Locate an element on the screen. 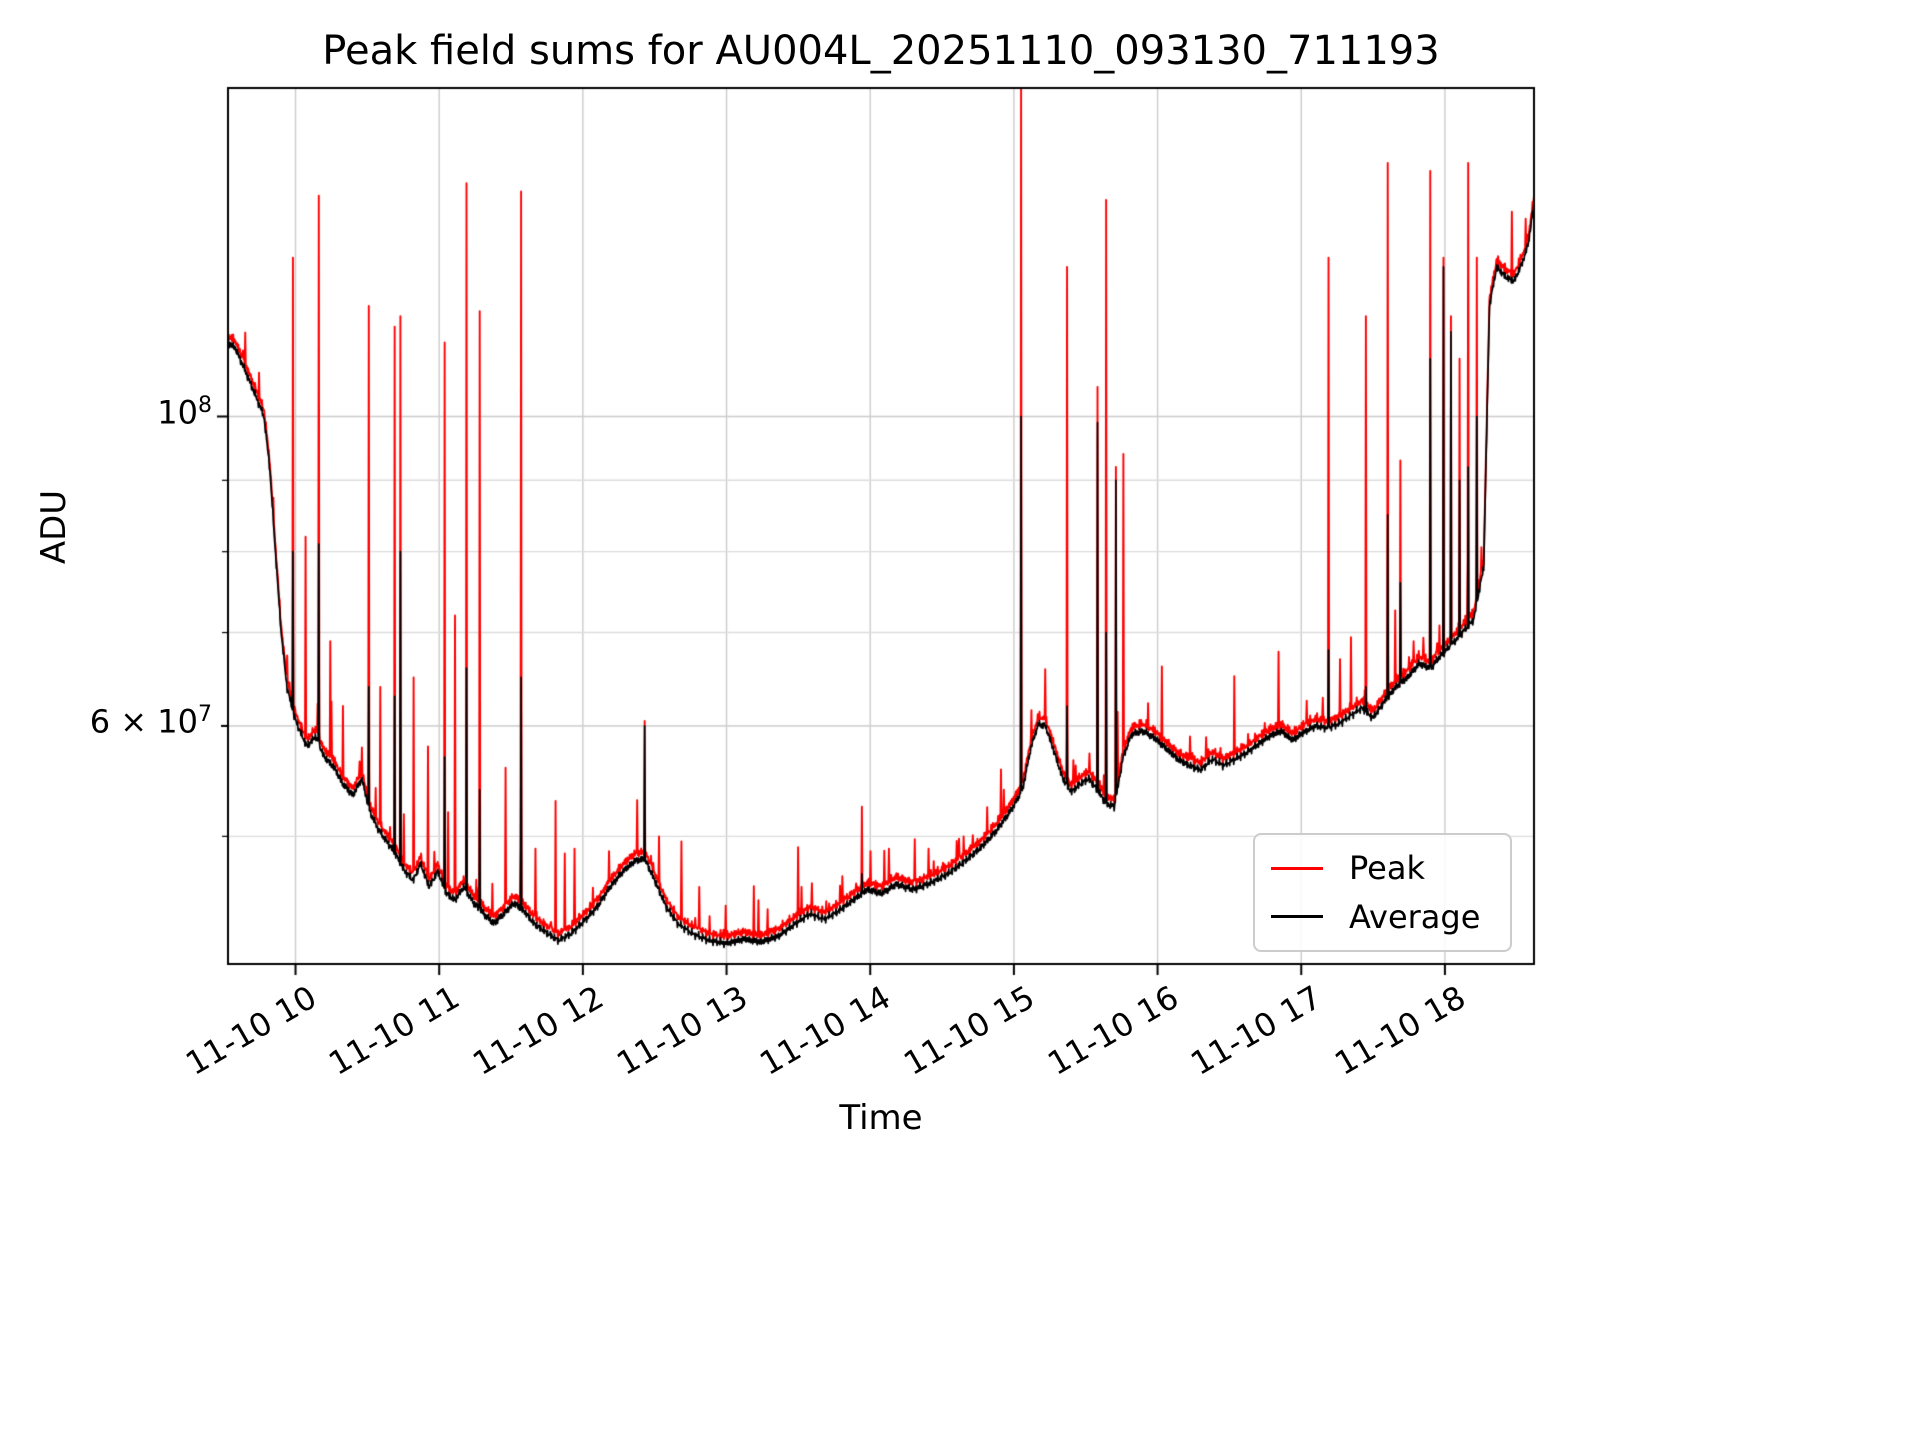 The image size is (1920, 1440). legend-line-swatch-average is located at coordinates (1297, 917).